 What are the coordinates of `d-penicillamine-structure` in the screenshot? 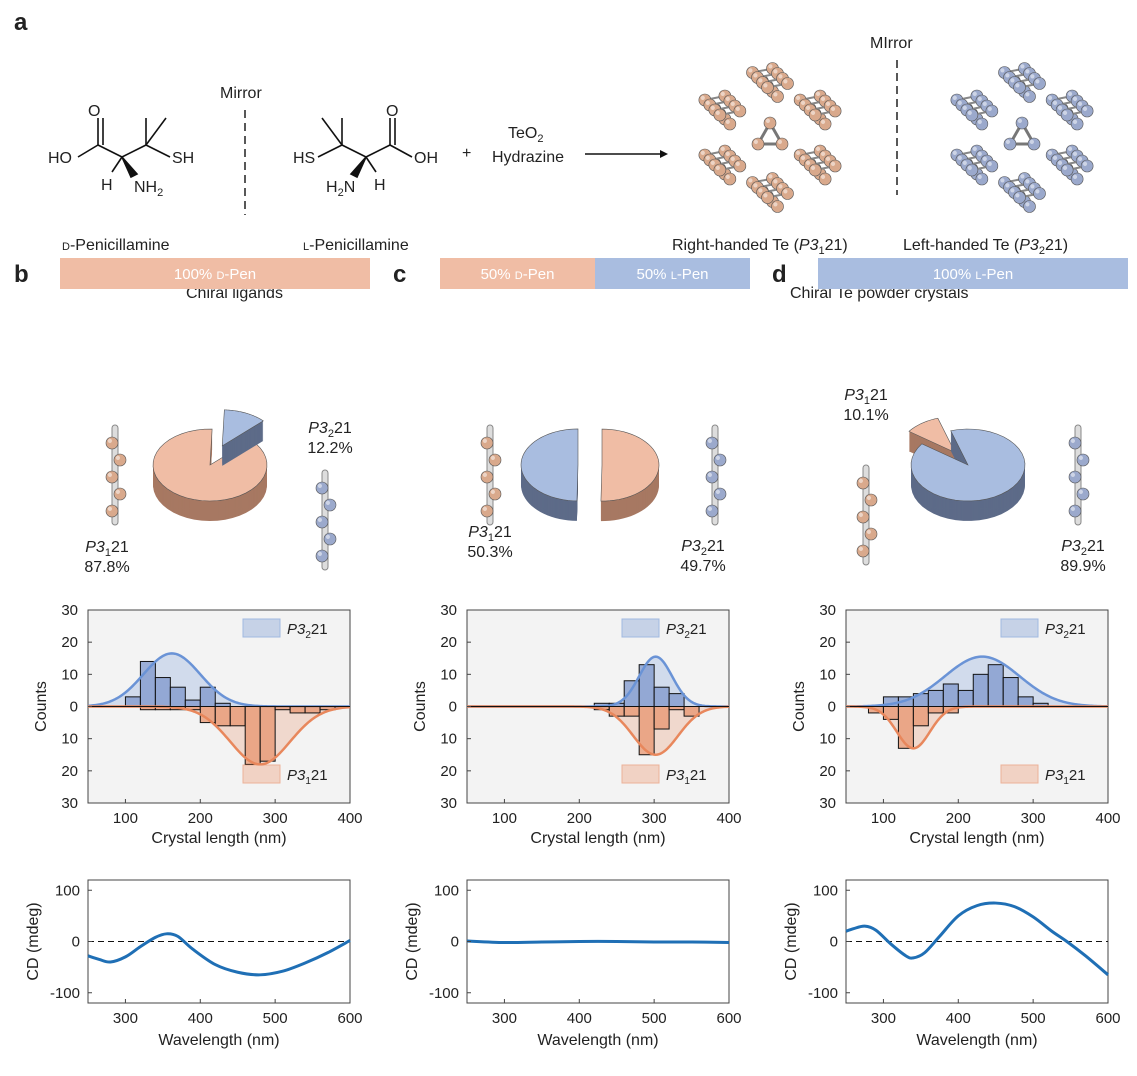 It's located at (124, 148).